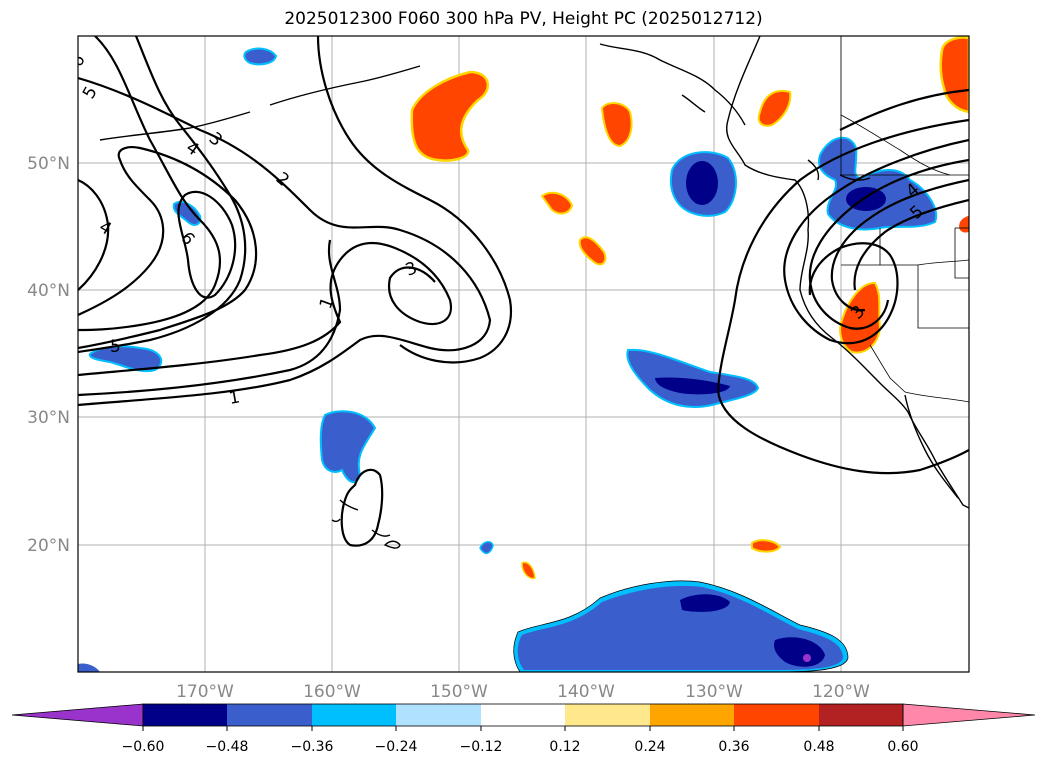 The width and height of the screenshot is (1047, 765). What do you see at coordinates (692, 386) in the screenshot?
I see `pv-neg-subtropical-core` at bounding box center [692, 386].